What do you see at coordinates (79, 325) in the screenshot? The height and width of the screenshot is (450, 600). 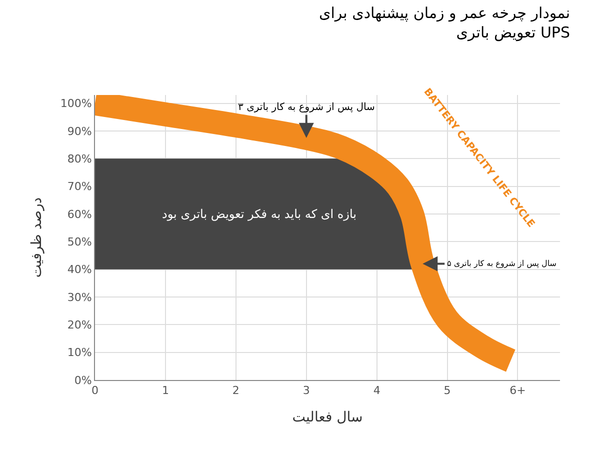 I see `y-tick-label: 20%` at bounding box center [79, 325].